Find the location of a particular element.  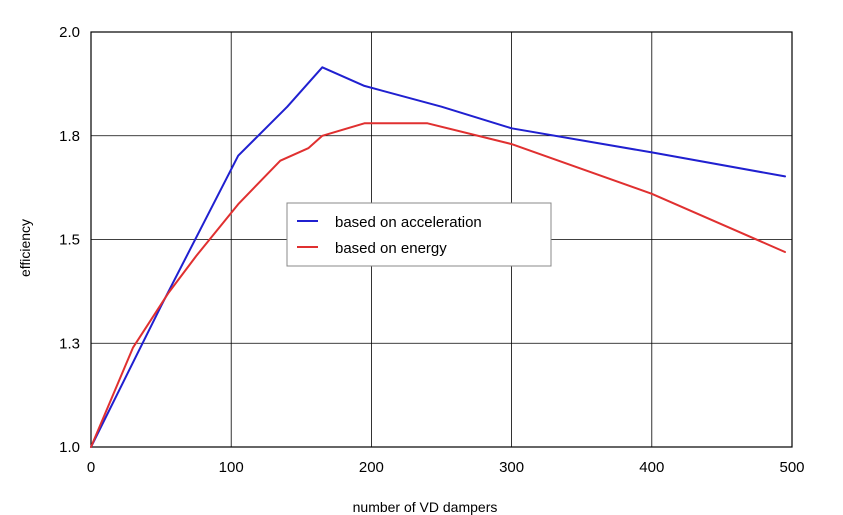

x-axis-ticks: 0 100 200 300 400 500 is located at coordinates (446, 467).